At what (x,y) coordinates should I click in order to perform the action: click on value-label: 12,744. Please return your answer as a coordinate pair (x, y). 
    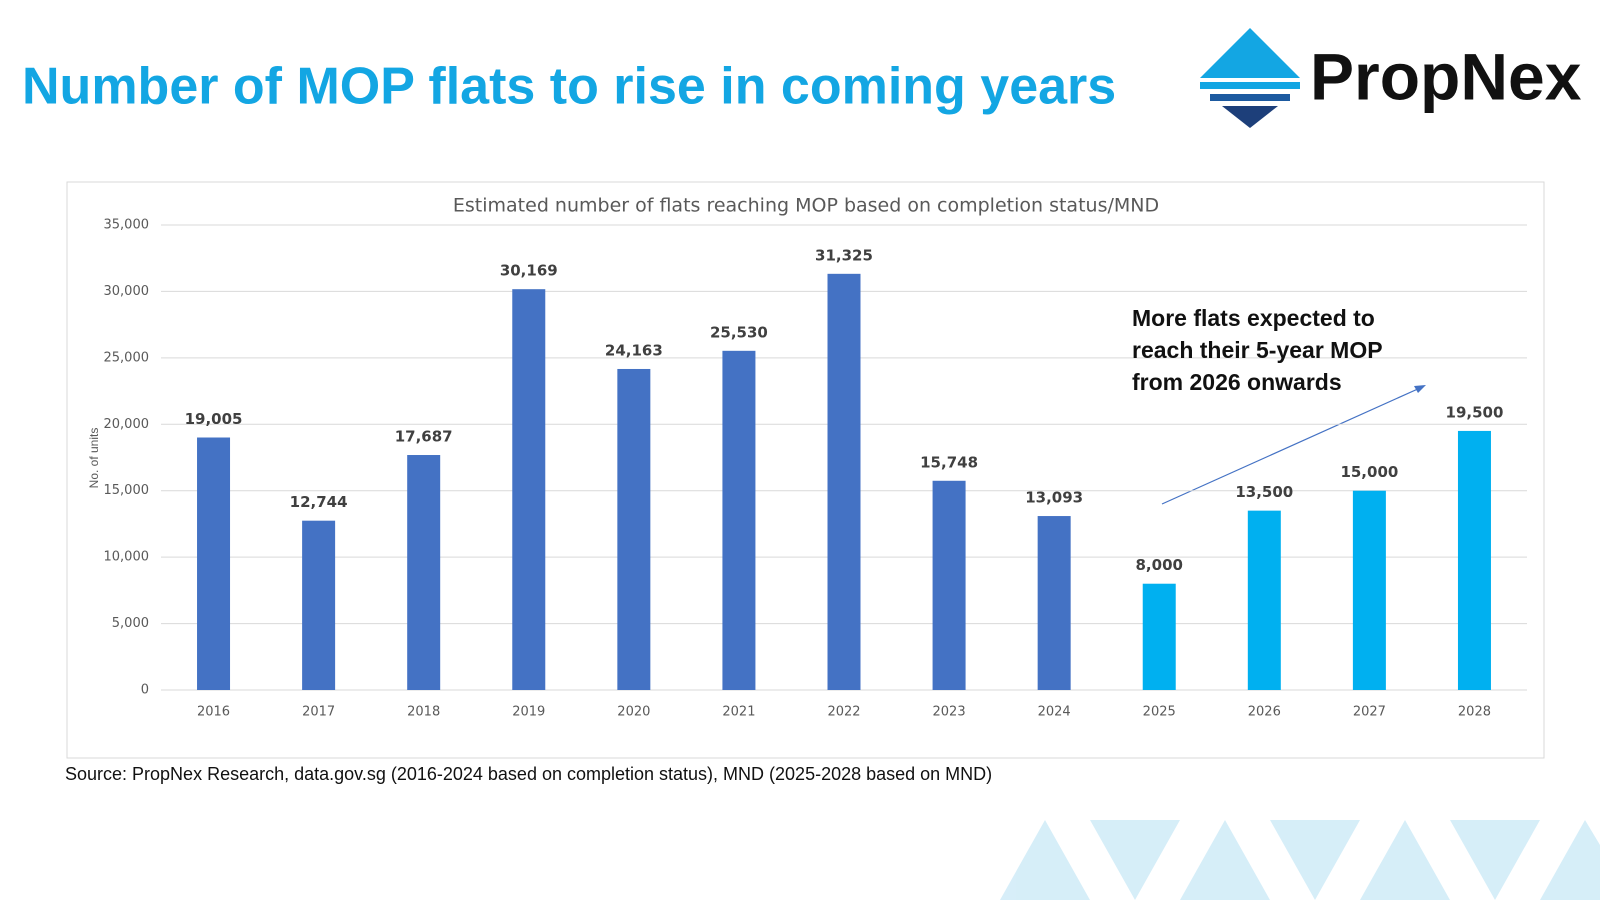
    Looking at the image, I should click on (319, 502).